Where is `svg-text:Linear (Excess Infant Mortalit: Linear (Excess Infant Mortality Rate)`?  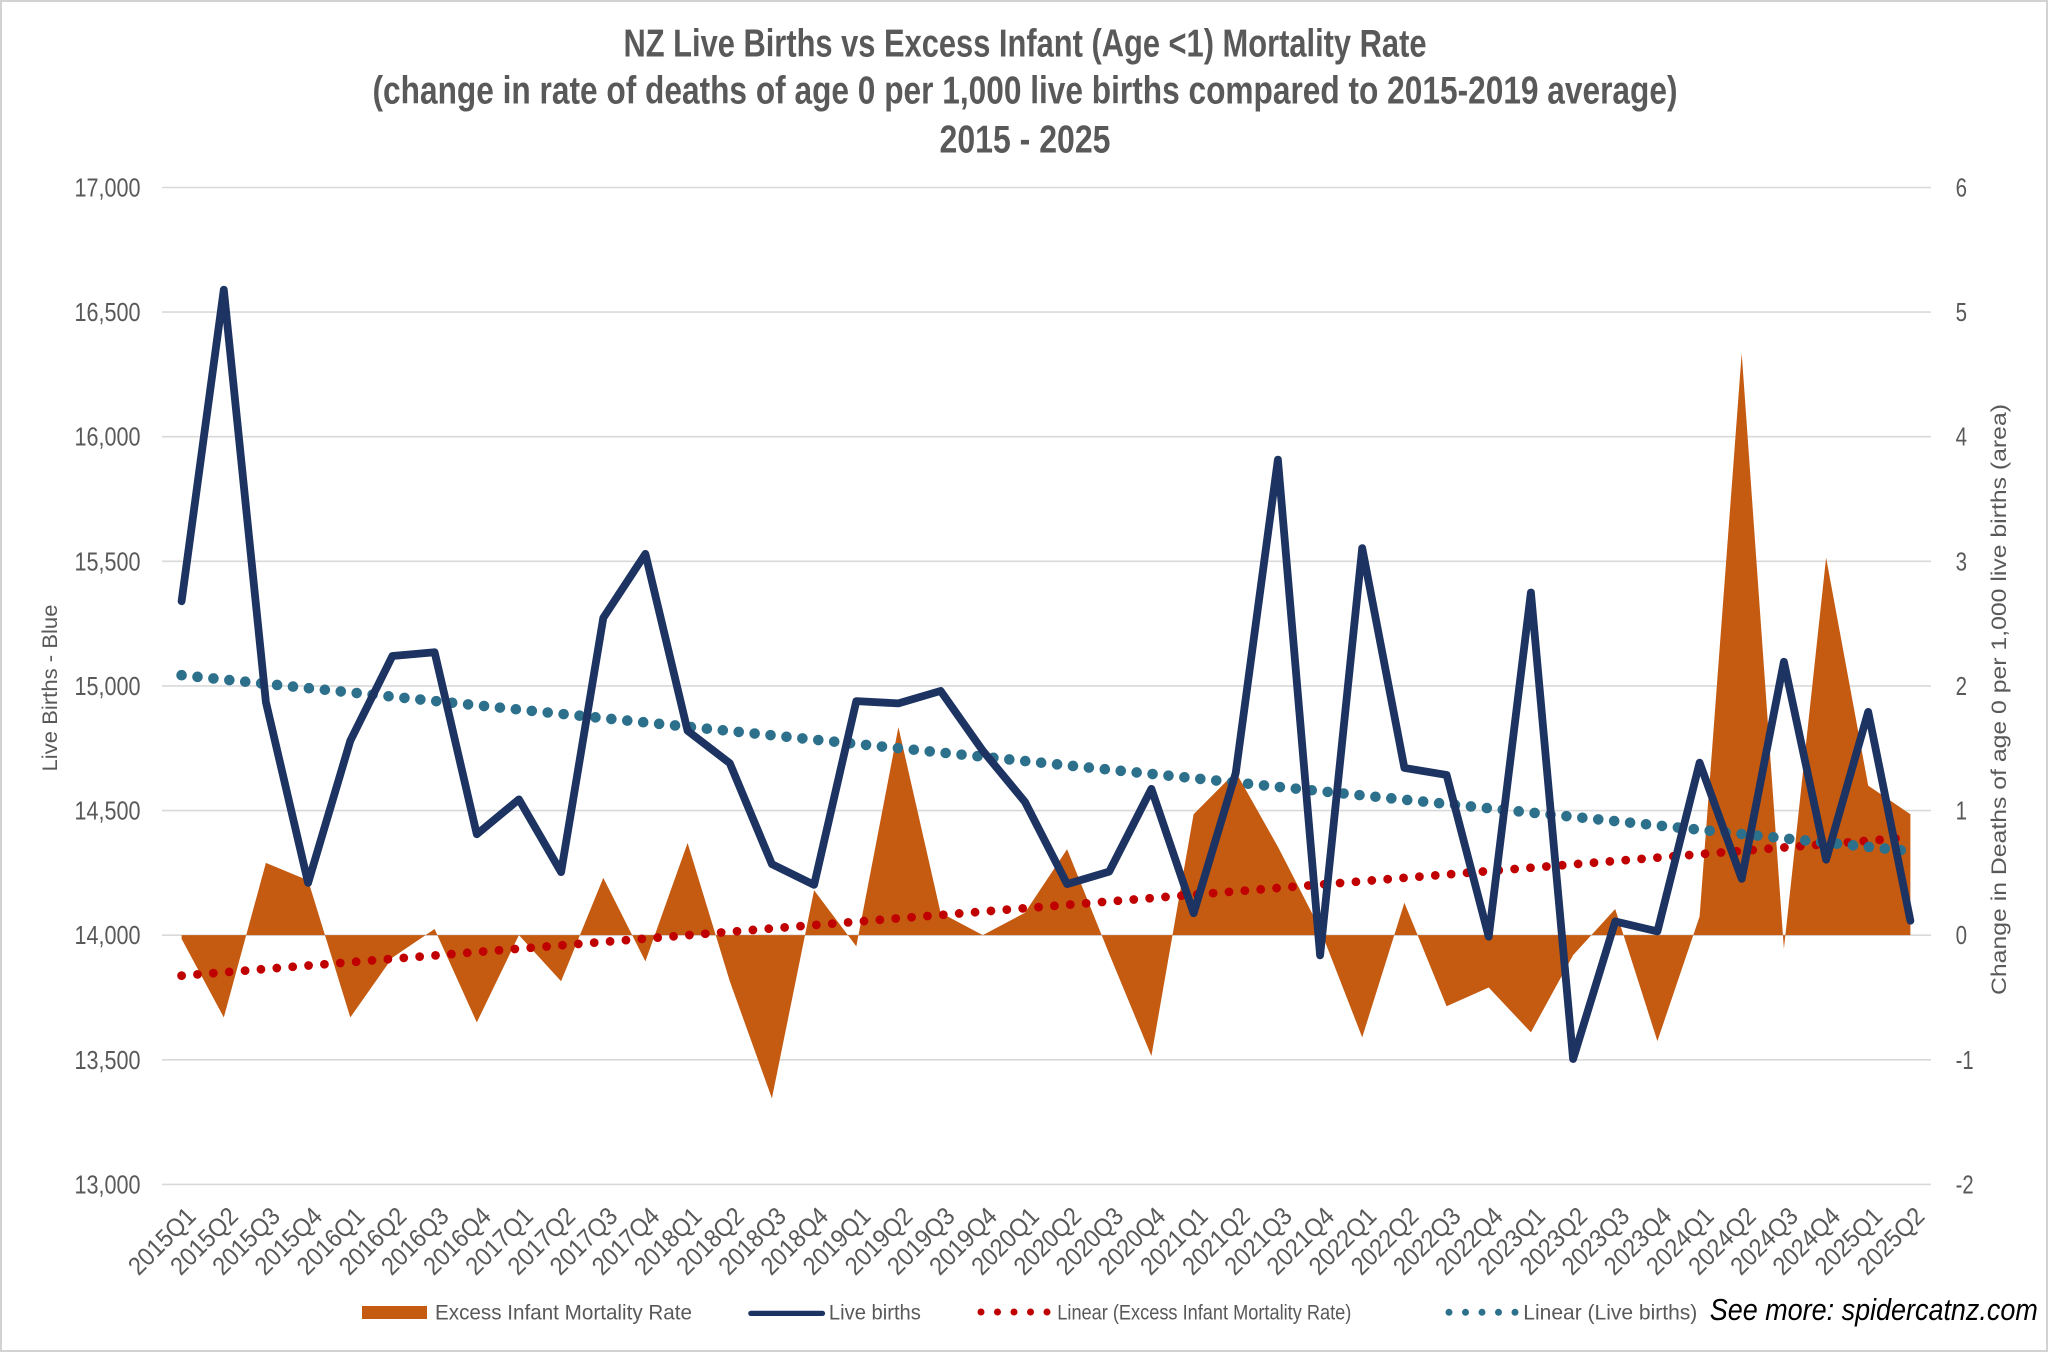 svg-text:Linear (Excess Infant Mortalit: Linear (Excess Infant Mortality Rate) is located at coordinates (1204, 1313).